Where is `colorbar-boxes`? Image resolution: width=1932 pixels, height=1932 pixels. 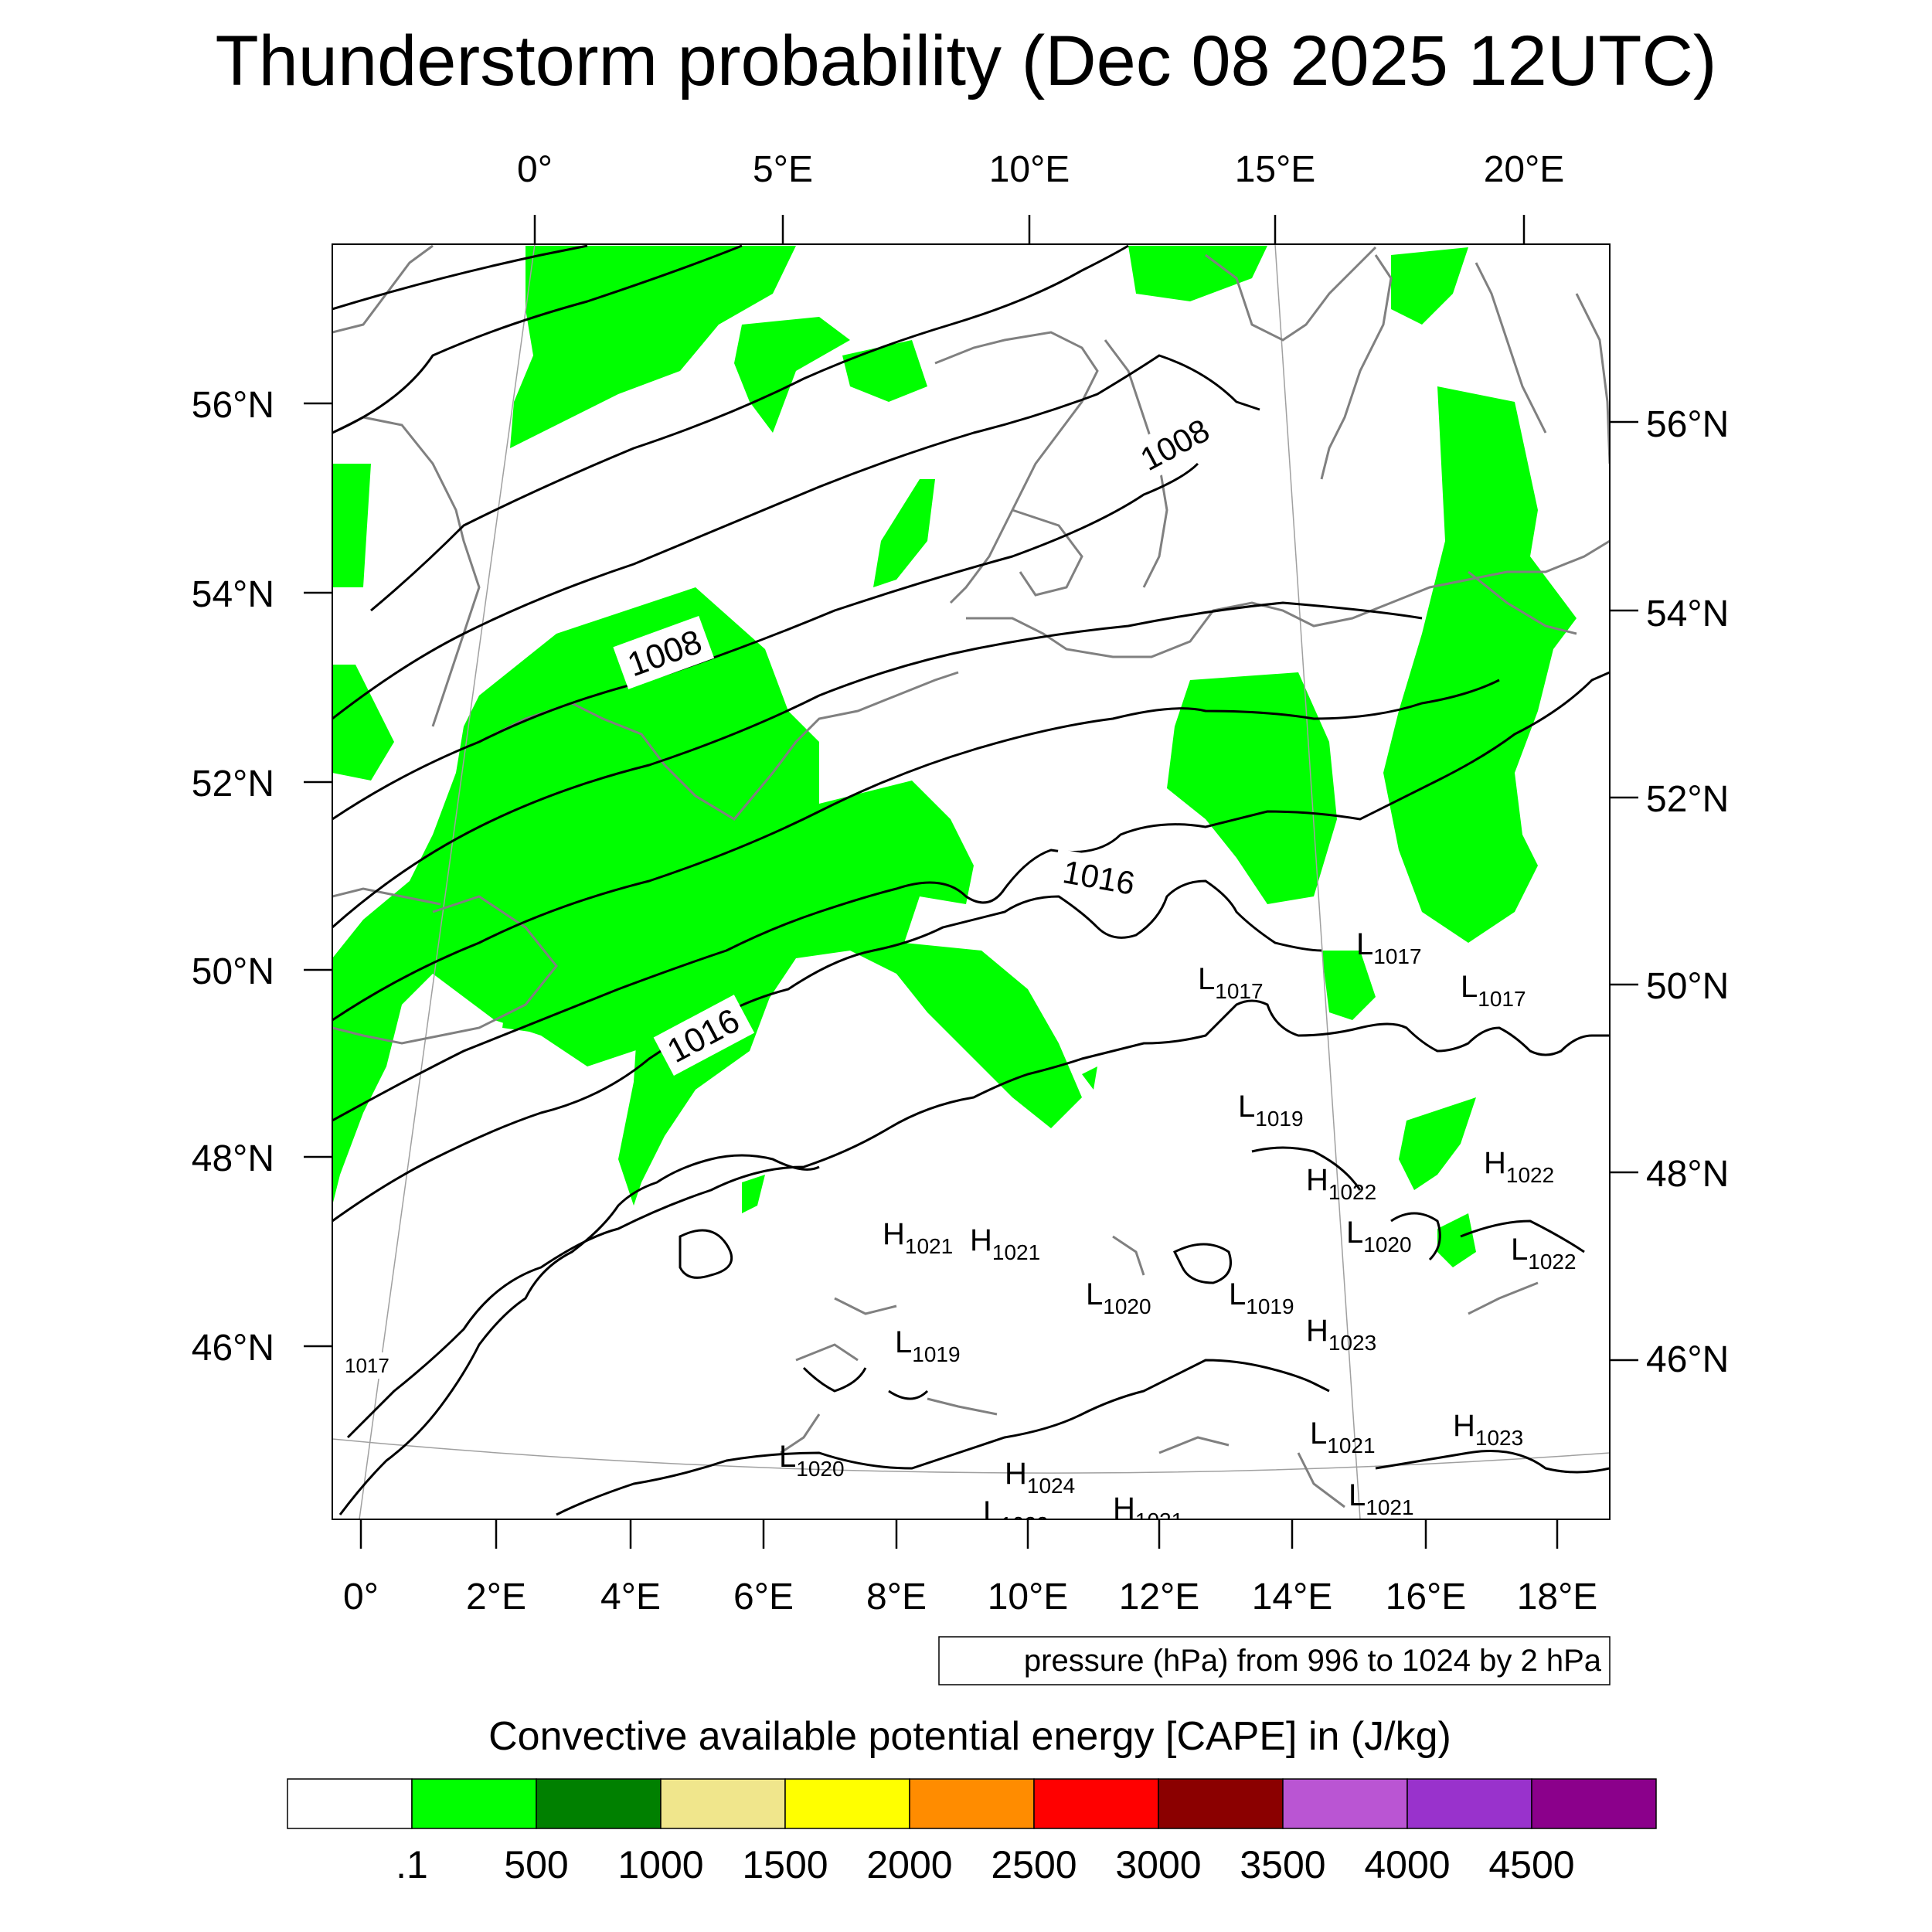 colorbar-boxes is located at coordinates (972, 1803).